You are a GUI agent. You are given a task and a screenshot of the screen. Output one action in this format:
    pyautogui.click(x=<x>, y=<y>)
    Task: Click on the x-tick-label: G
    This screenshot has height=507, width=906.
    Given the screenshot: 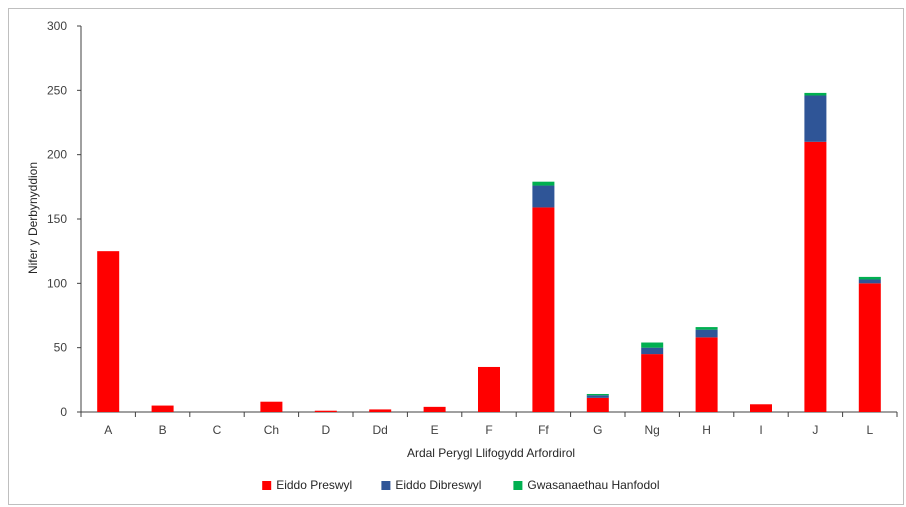 What is the action you would take?
    pyautogui.click(x=597, y=430)
    